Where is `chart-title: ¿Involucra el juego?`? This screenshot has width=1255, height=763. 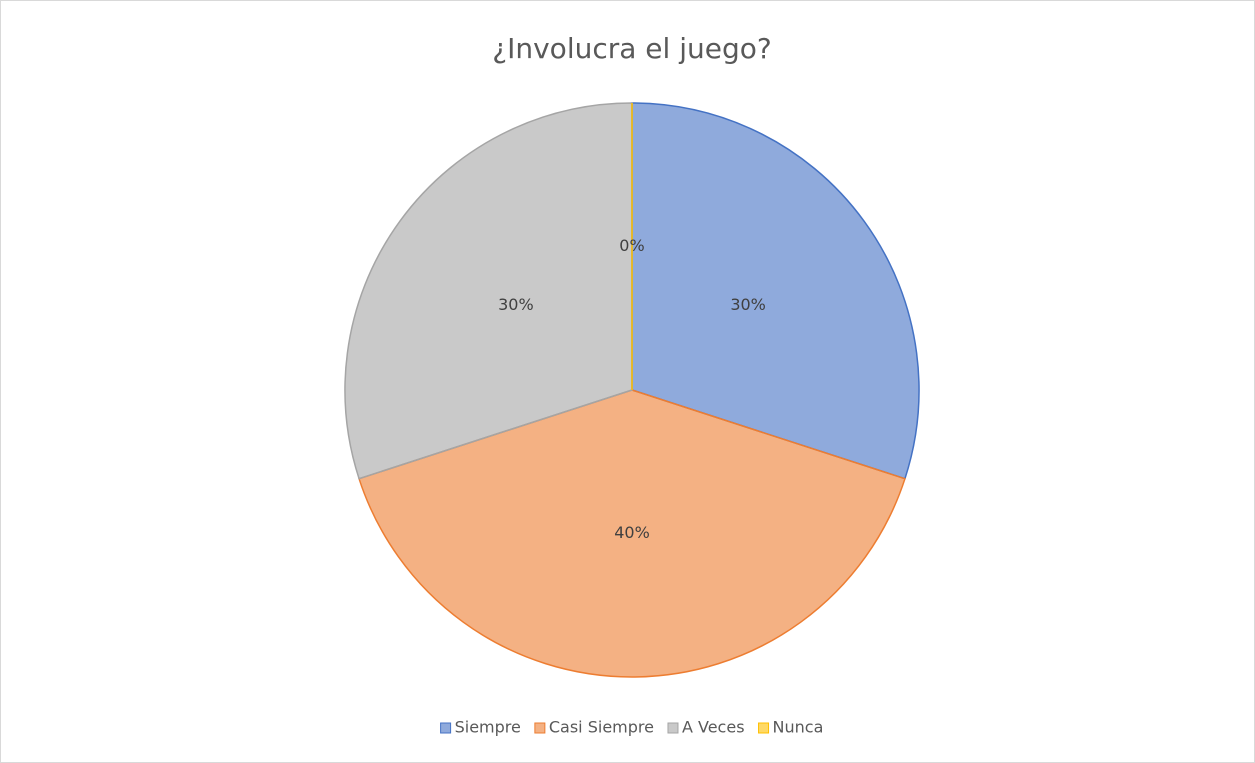
chart-title: ¿Involucra el juego? is located at coordinates (631, 48).